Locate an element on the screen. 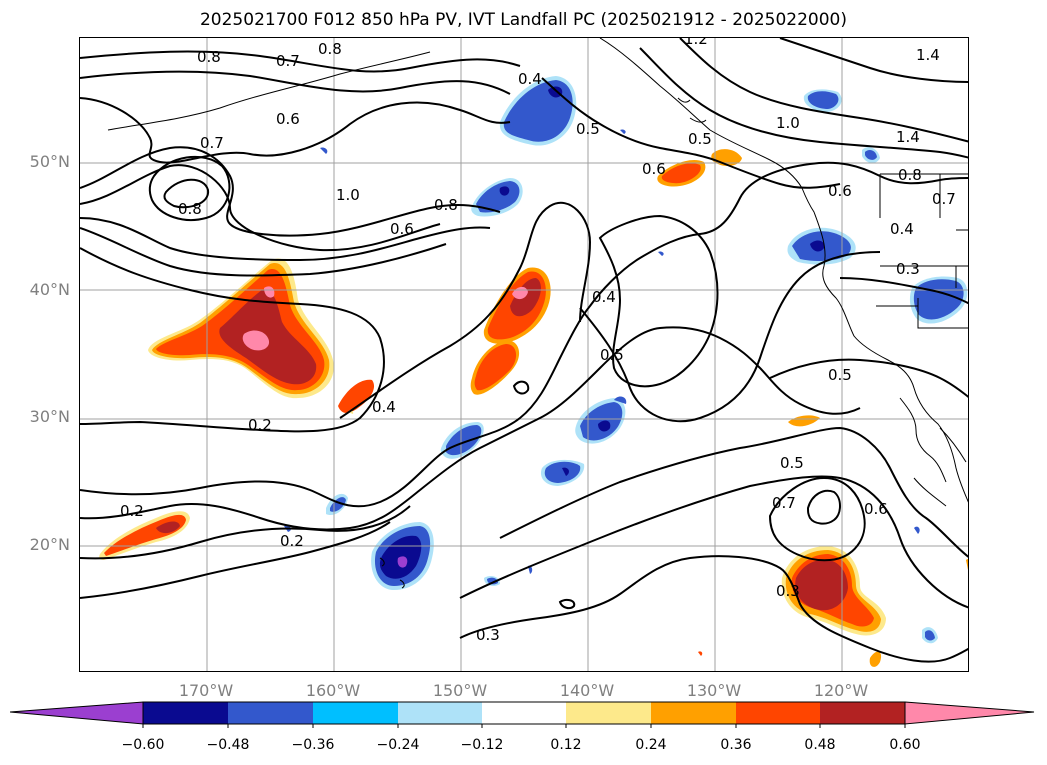 This screenshot has height=765, width=1047. colorbar-tick: −0.48 is located at coordinates (228, 745).